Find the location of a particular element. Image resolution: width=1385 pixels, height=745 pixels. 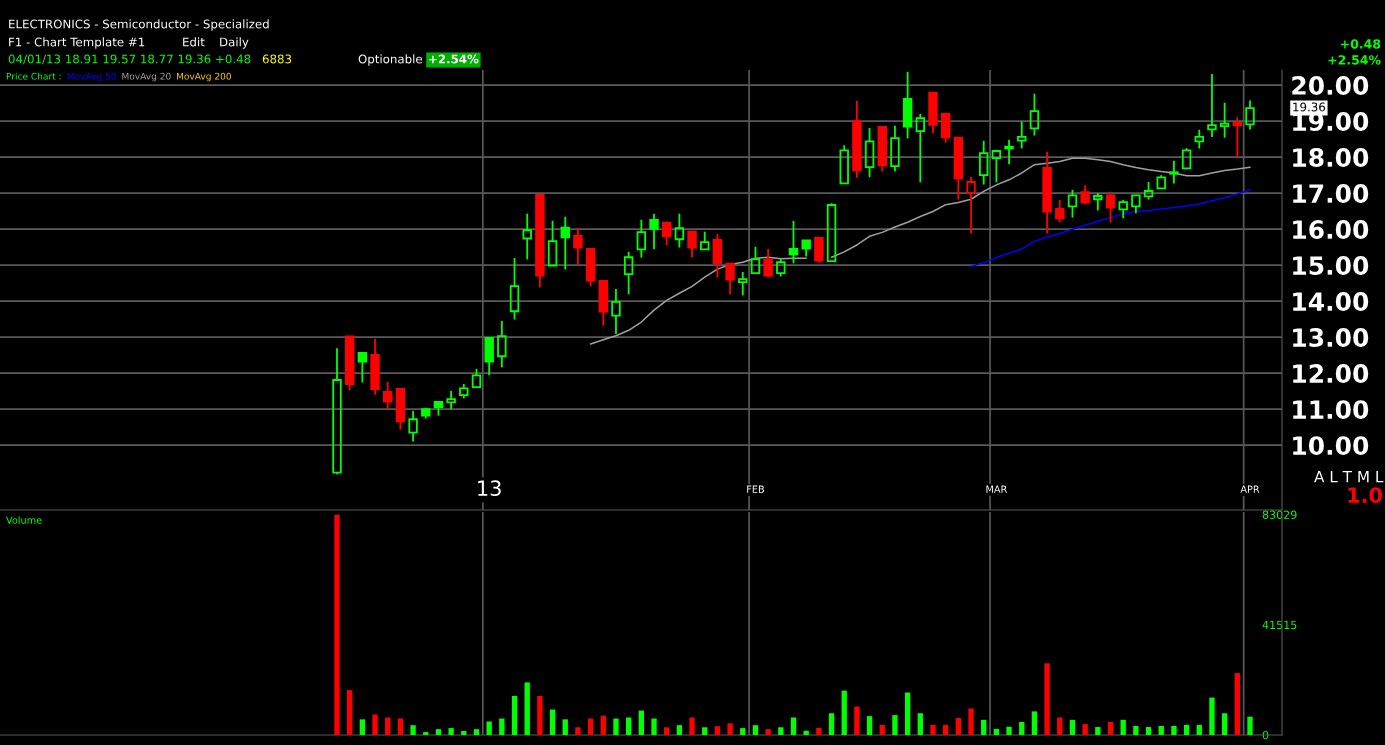

y-tick-label: 83029 is located at coordinates (1279, 514).